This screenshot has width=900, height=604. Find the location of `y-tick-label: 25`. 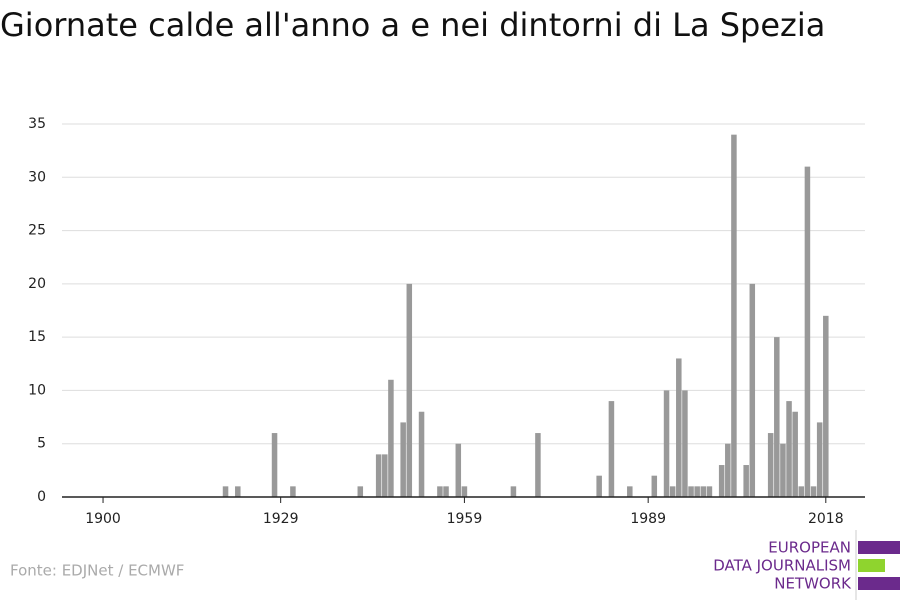

y-tick-label: 25 is located at coordinates (37, 231).